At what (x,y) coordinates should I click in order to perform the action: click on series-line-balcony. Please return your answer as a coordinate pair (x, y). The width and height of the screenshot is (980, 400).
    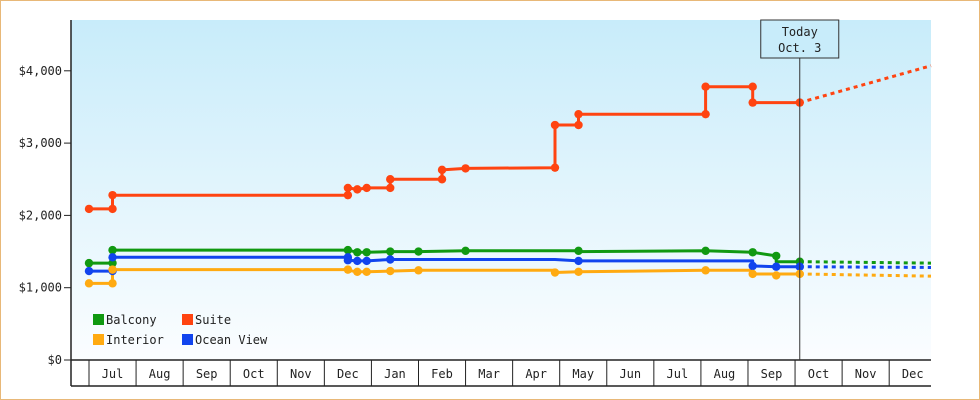
    Looking at the image, I should click on (444, 256).